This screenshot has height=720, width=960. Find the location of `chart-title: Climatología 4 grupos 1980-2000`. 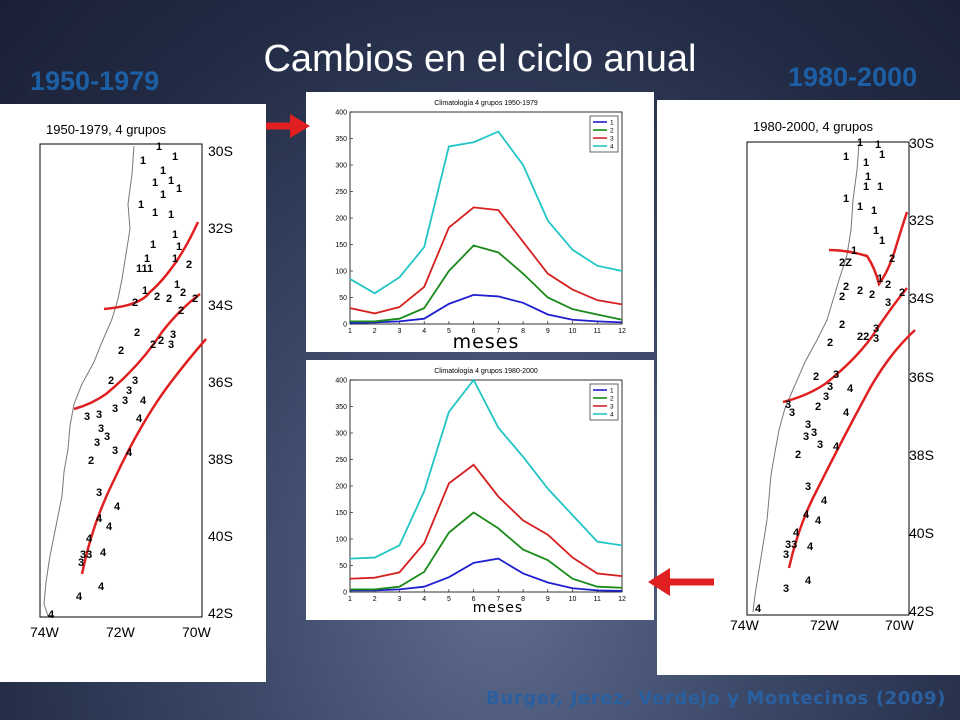

chart-title: Climatología 4 grupos 1980-2000 is located at coordinates (486, 371).